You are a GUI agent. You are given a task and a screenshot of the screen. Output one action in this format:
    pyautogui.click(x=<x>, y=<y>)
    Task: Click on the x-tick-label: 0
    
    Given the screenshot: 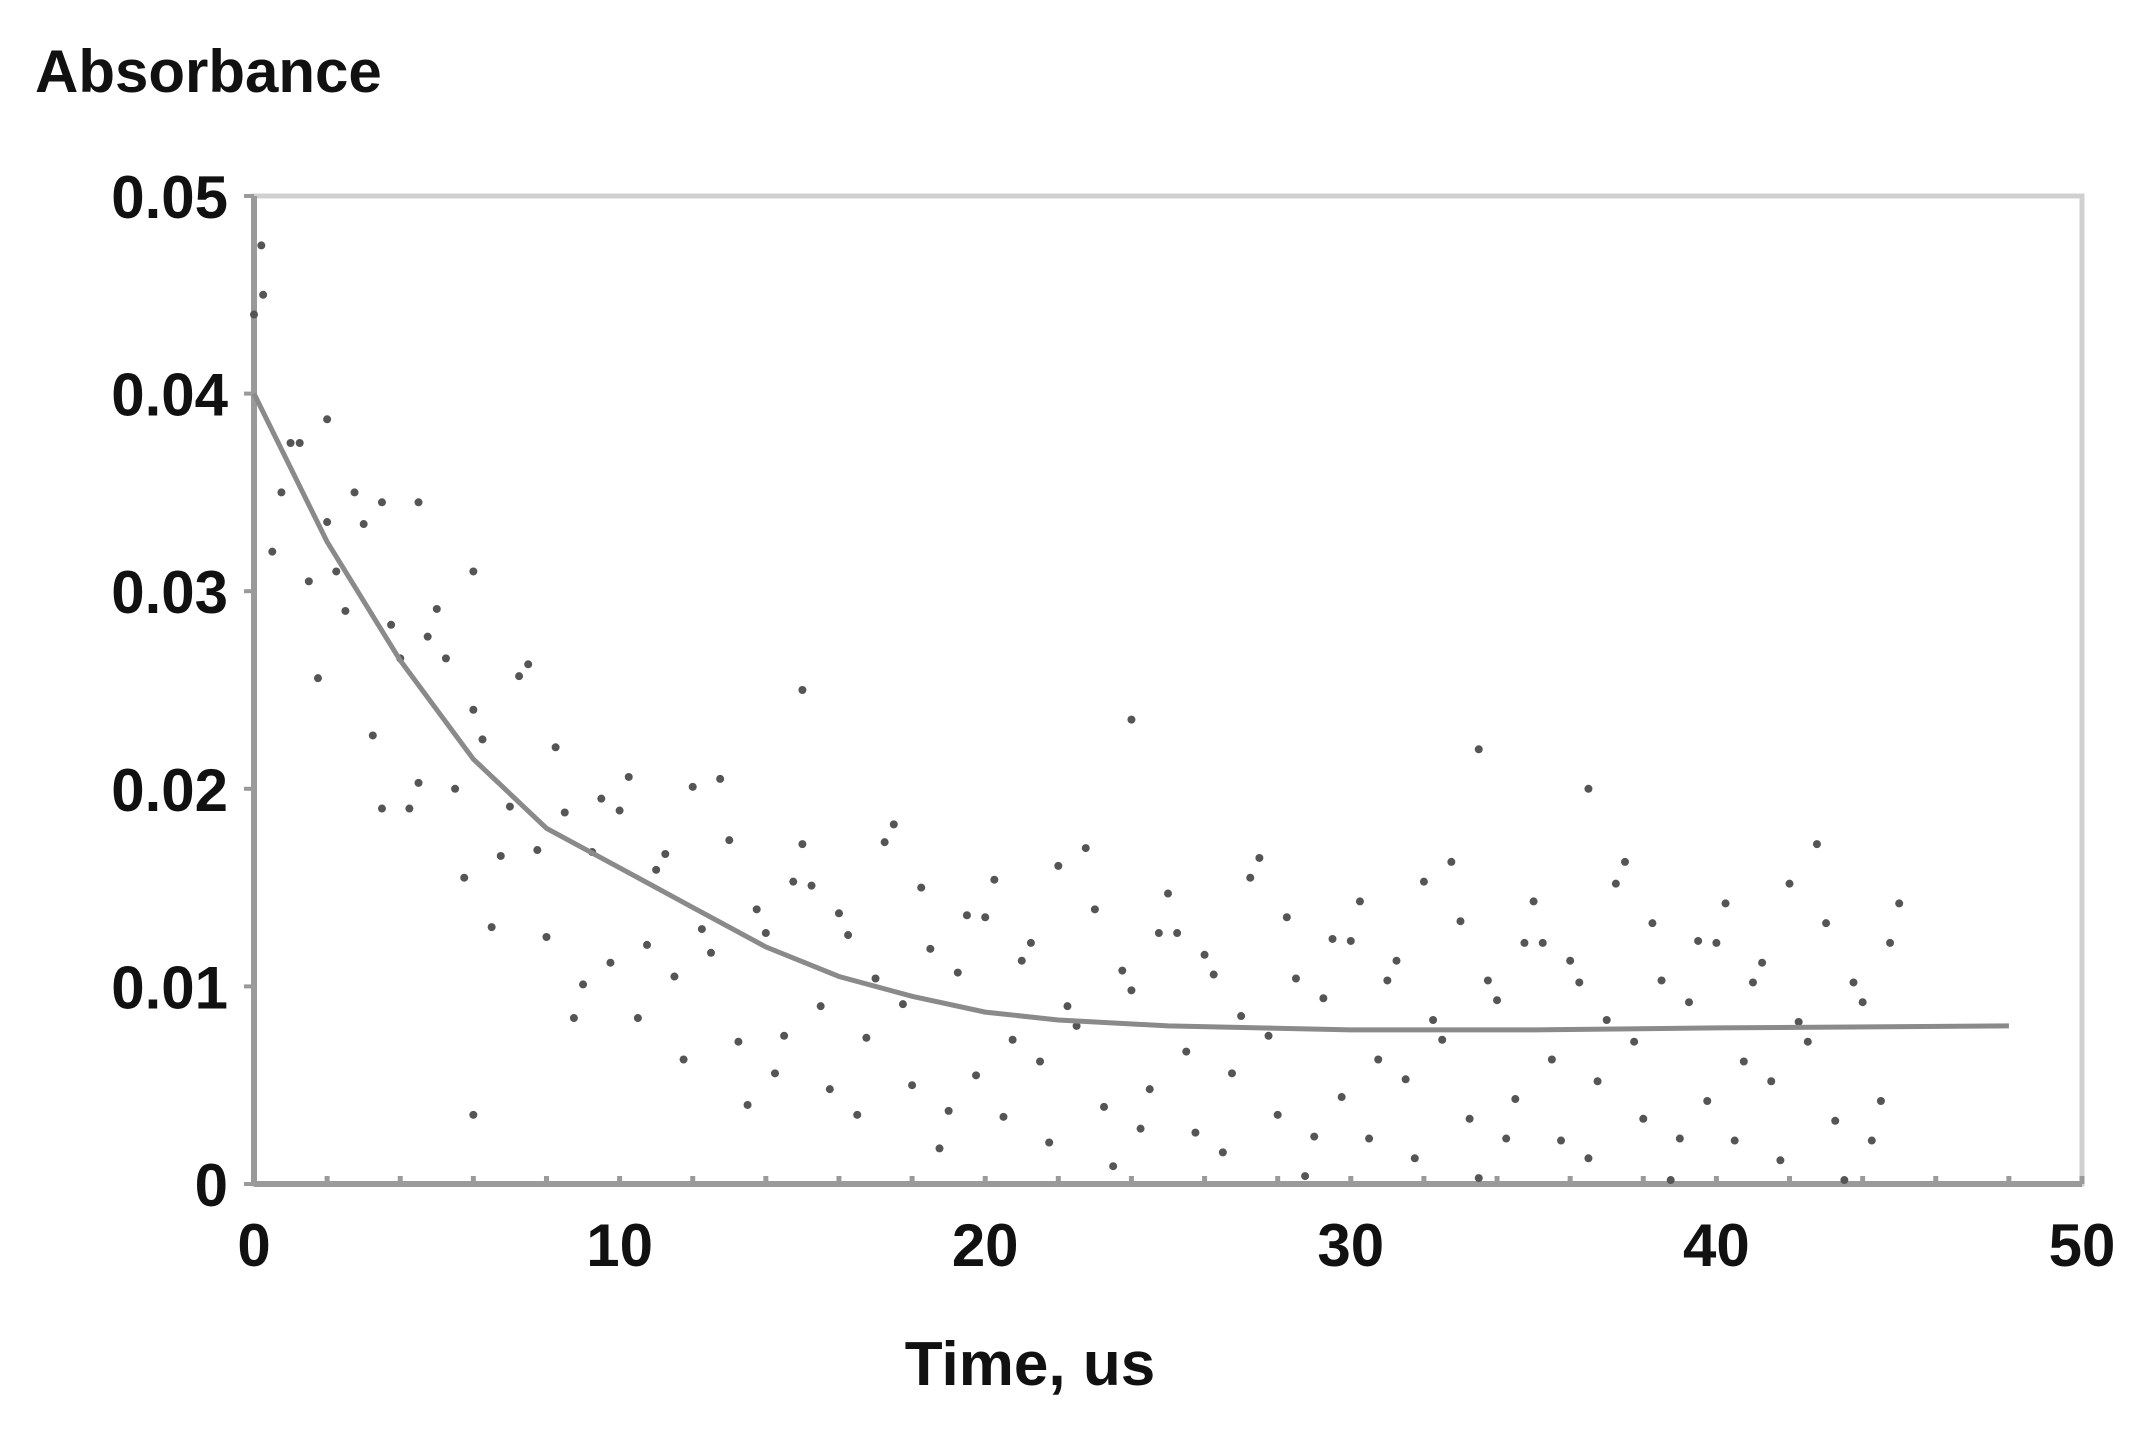 What is the action you would take?
    pyautogui.click(x=253, y=1245)
    